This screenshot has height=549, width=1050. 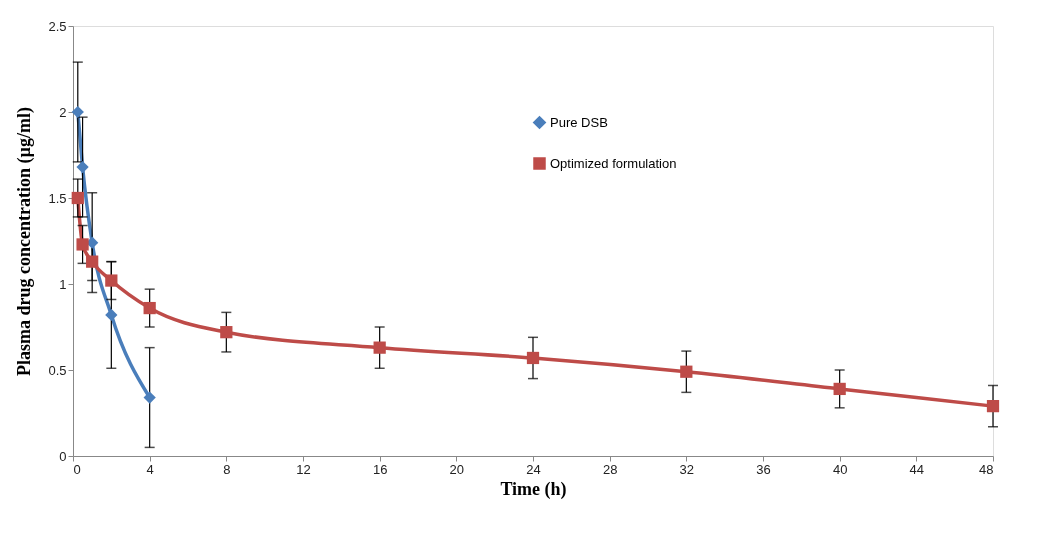 I want to click on x-tick-label: 20, so click(x=457, y=469).